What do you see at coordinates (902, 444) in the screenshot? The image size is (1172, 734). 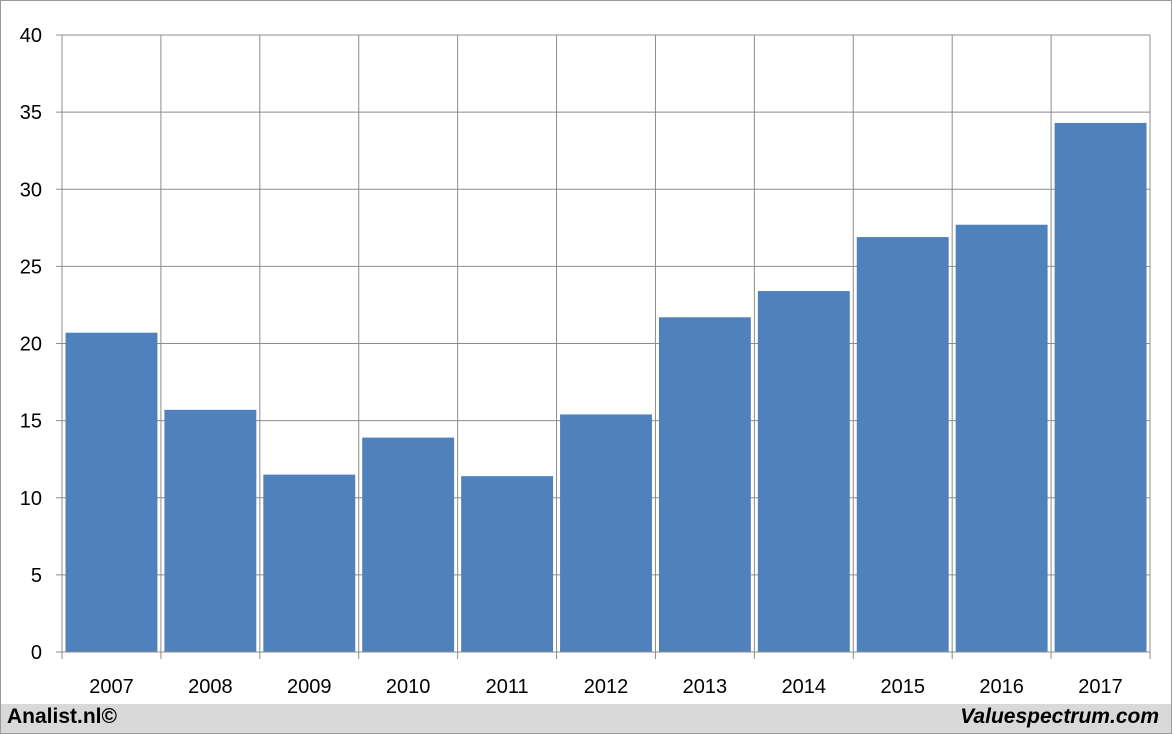 I see `bar-2015` at bounding box center [902, 444].